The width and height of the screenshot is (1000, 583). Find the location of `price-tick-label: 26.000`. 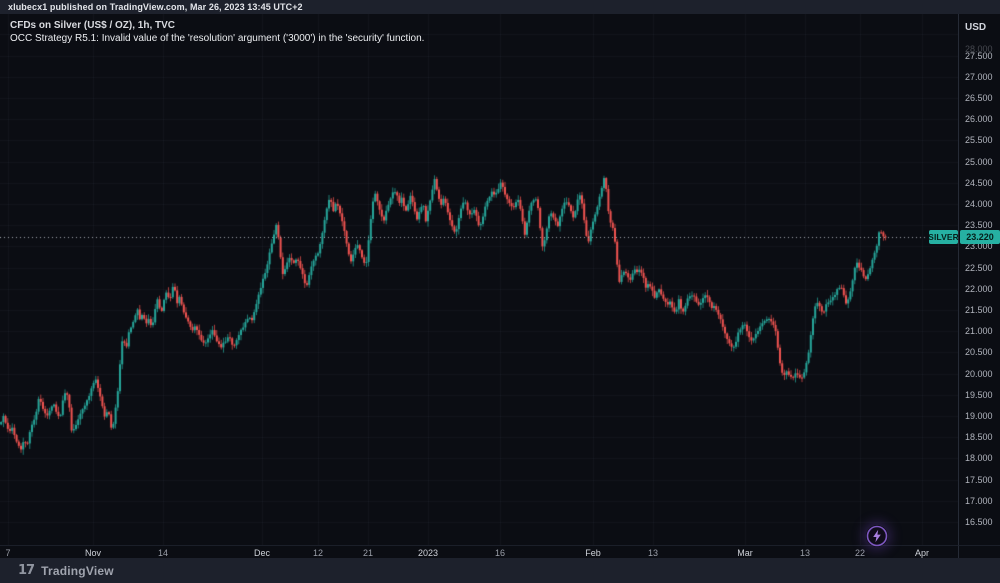

price-tick-label: 26.000 is located at coordinates (979, 119).